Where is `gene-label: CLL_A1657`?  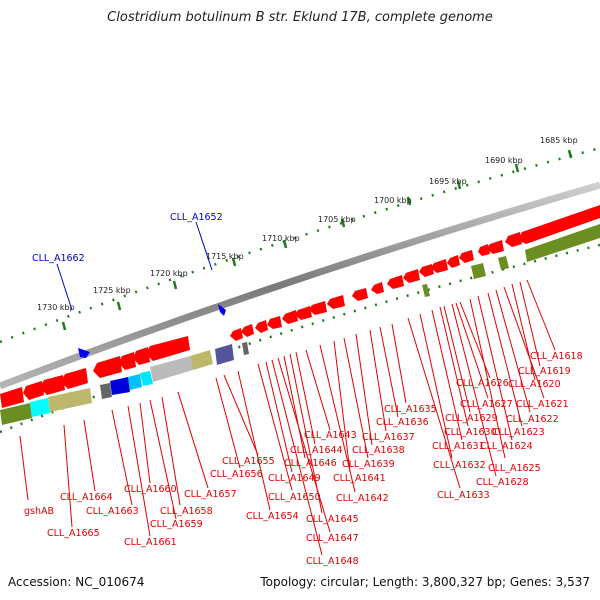 gene-label: CLL_A1657 is located at coordinates (210, 494).